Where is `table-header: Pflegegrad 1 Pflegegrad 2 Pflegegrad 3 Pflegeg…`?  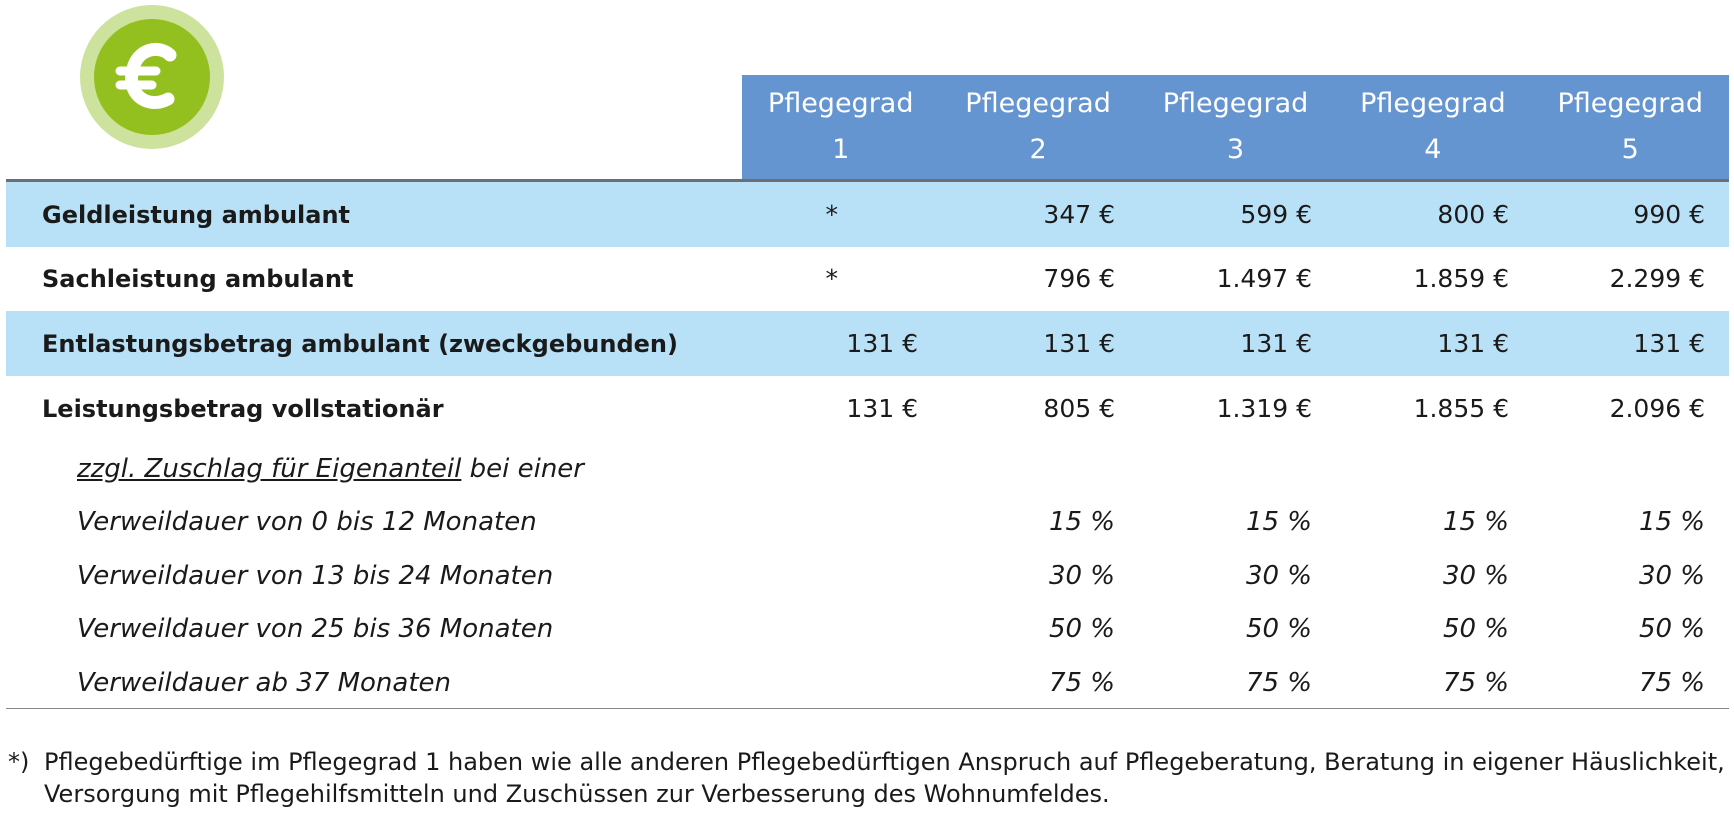 table-header: Pflegegrad 1 Pflegegrad 2 Pflegegrad 3 Pflegeg… is located at coordinates (1235, 127).